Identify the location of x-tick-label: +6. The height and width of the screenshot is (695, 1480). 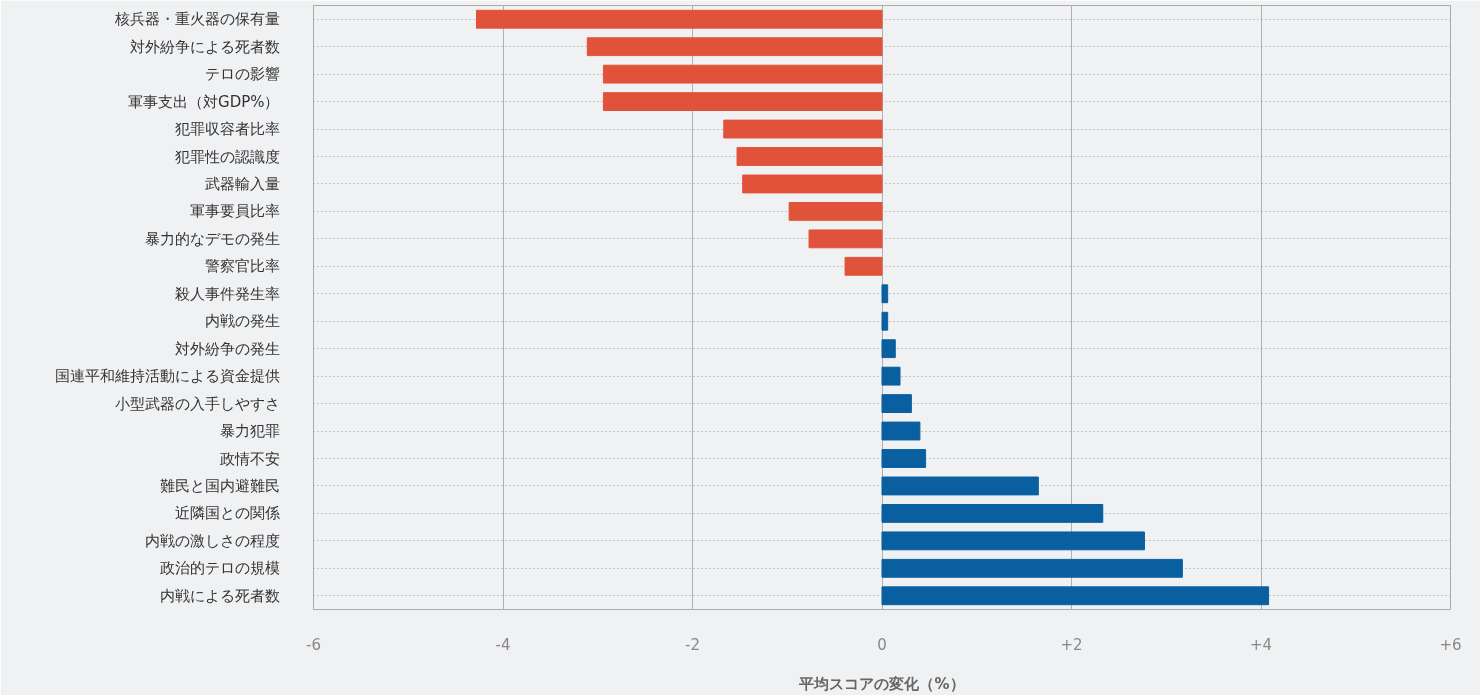
(1450, 644).